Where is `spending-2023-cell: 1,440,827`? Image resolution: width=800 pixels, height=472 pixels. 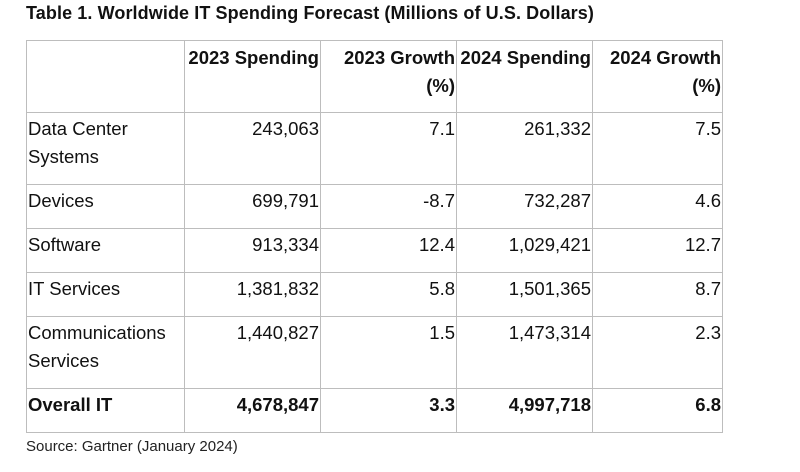
spending-2023-cell: 1,440,827 is located at coordinates (252, 352).